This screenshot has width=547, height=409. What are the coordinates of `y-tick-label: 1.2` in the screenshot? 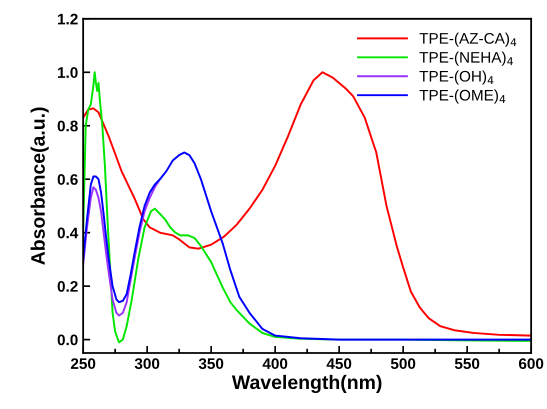 It's located at (68, 19).